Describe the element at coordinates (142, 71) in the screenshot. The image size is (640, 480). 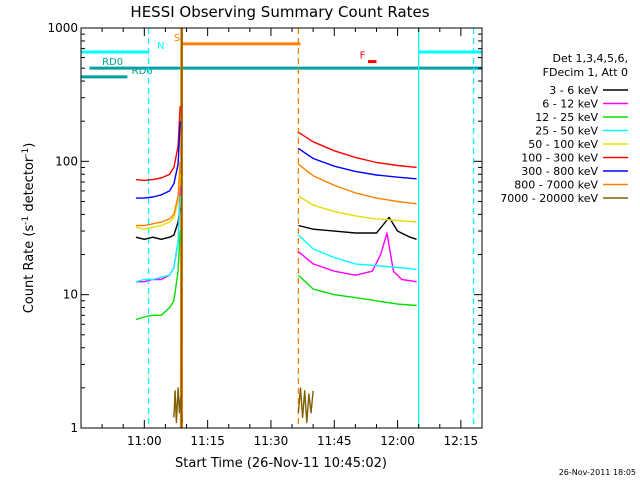
I see `flag-label-rd6: RD6` at that location.